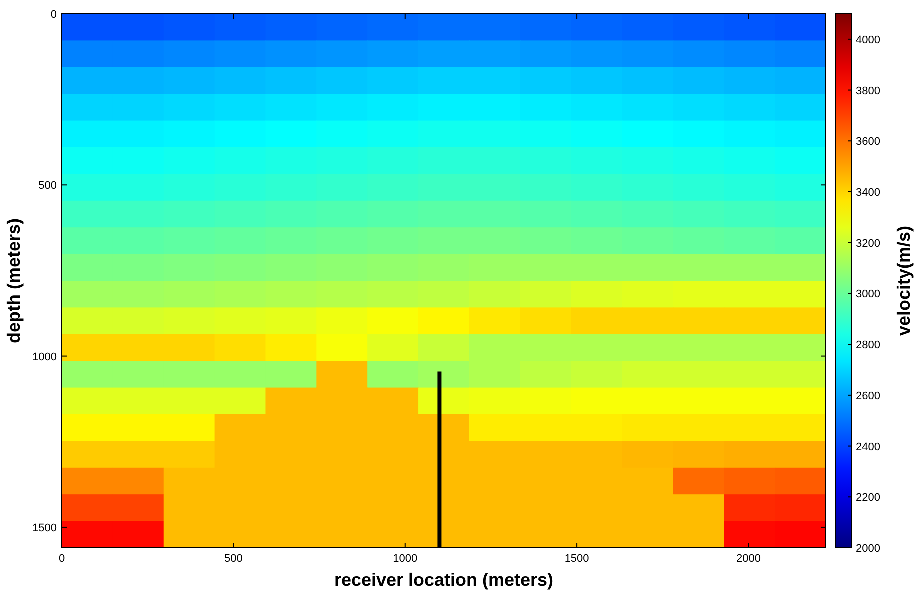 This screenshot has width=923, height=593. I want to click on color-bar-label: 2600, so click(868, 396).